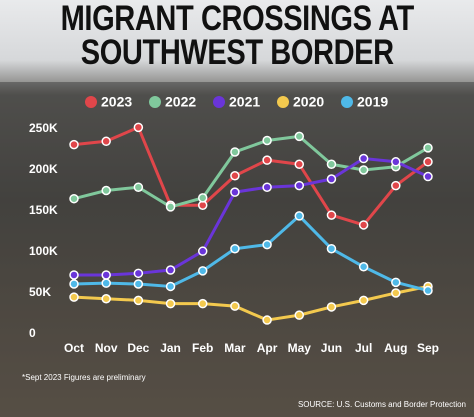 Image resolution: width=474 pixels, height=417 pixels. What do you see at coordinates (308, 102) in the screenshot?
I see `legend-label: 2020` at bounding box center [308, 102].